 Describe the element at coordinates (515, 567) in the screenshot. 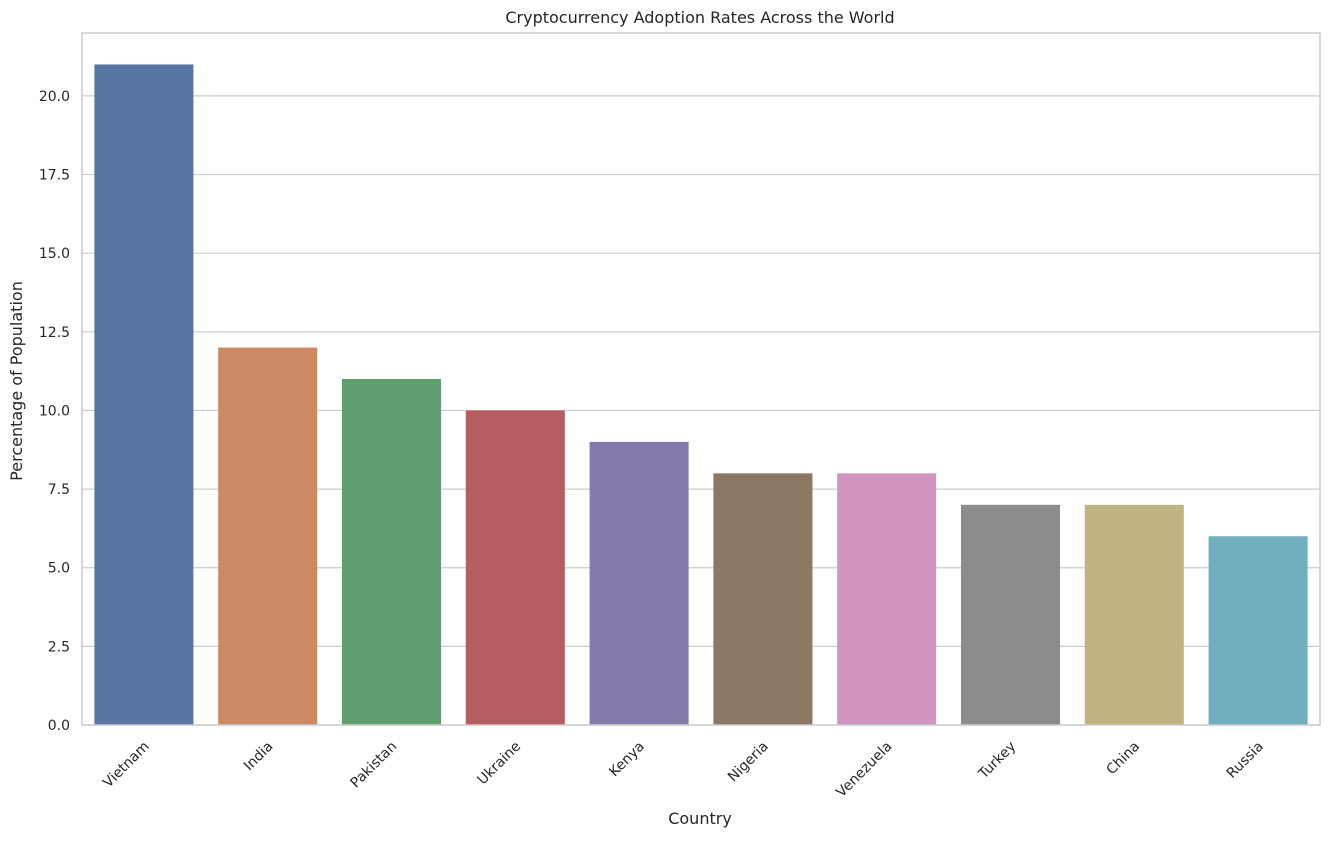

I see `bar-ukraine` at that location.